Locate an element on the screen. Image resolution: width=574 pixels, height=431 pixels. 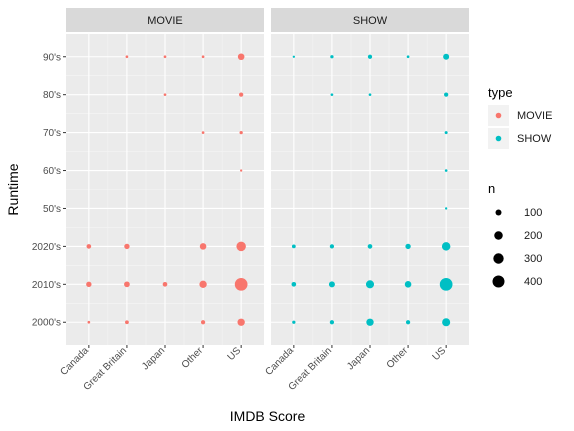
size-legend-label: 300 is located at coordinates (533, 259).